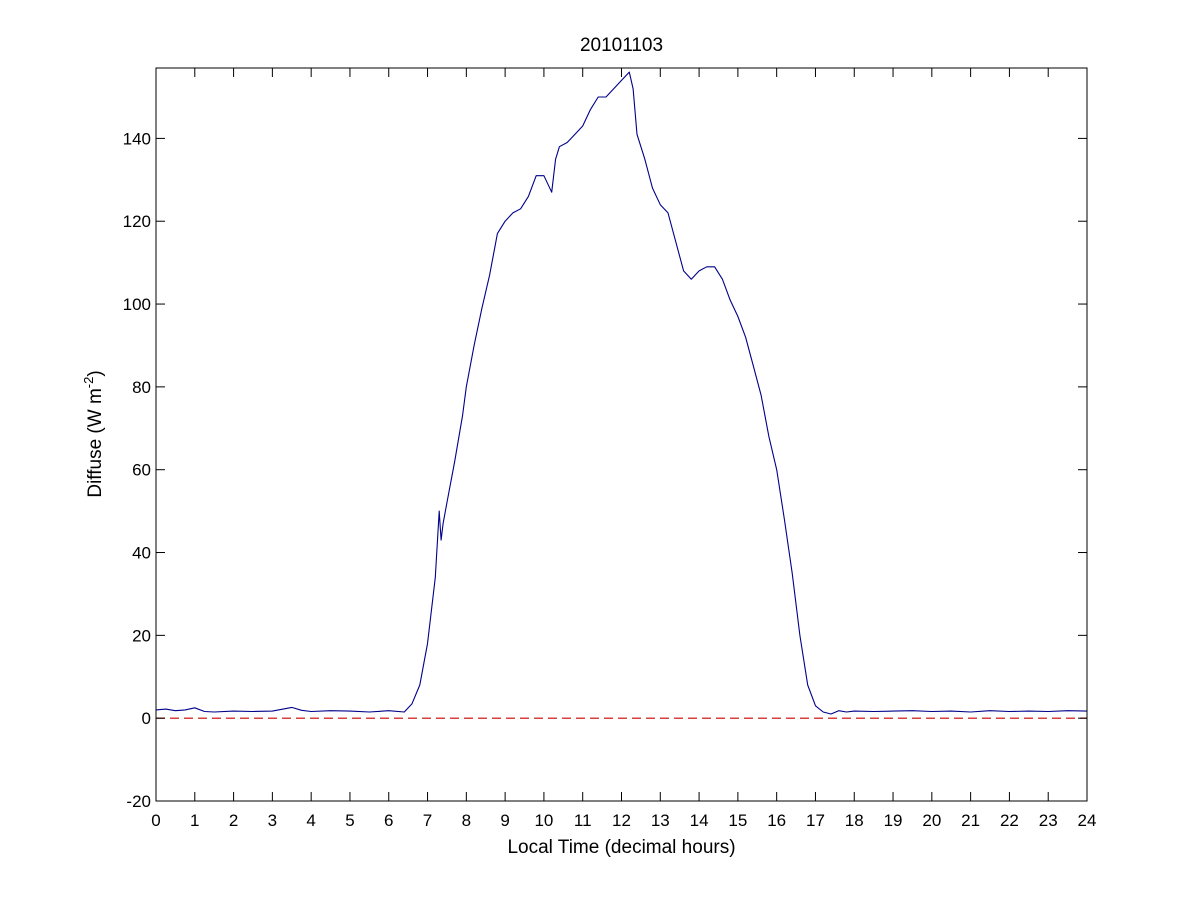 The image size is (1201, 900). What do you see at coordinates (141, 635) in the screenshot?
I see `y-tick-label: 20` at bounding box center [141, 635].